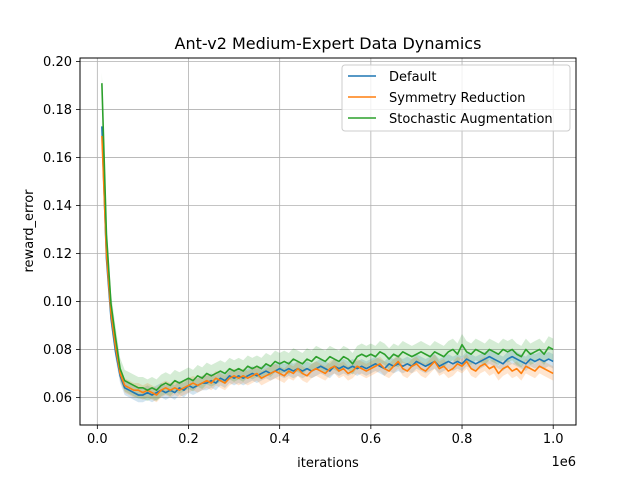 Image resolution: width=640 pixels, height=480 pixels. Describe the element at coordinates (462, 439) in the screenshot. I see `x-tick-label: 0.8` at that location.